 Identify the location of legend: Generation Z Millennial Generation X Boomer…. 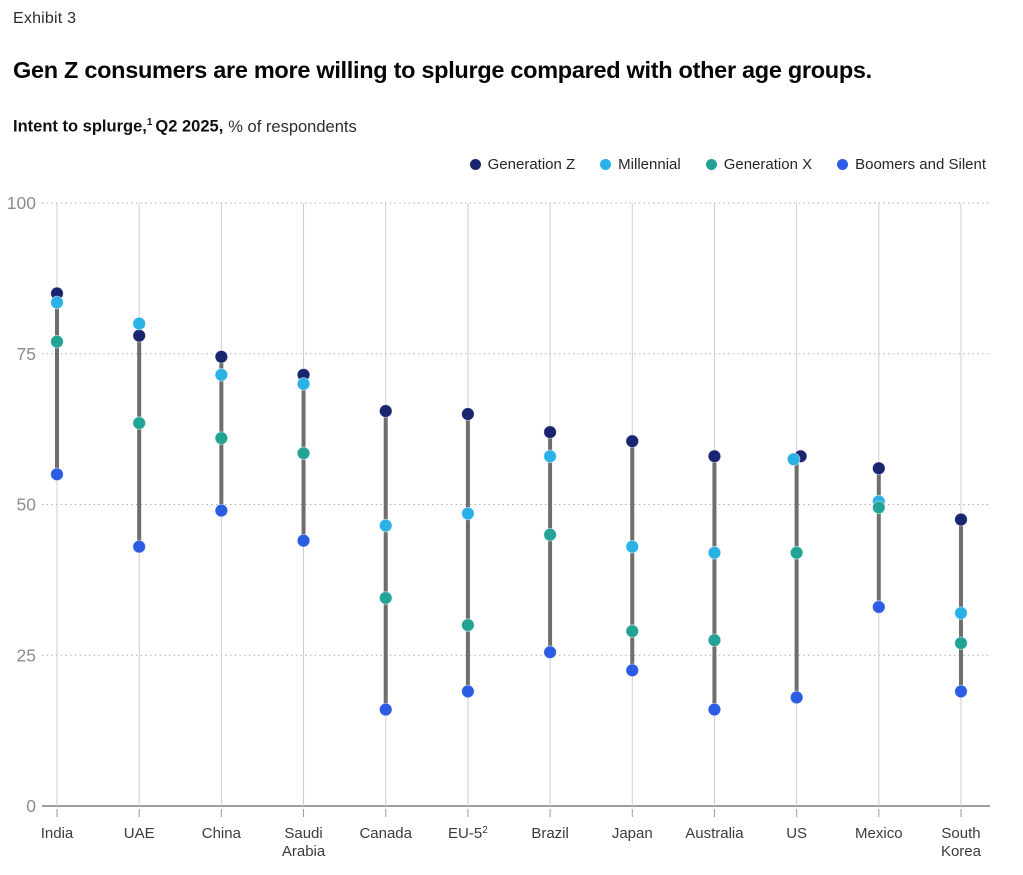
(727, 164).